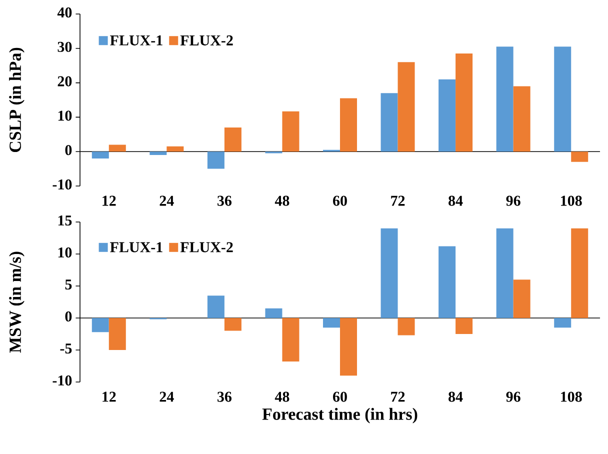 This screenshot has width=608, height=454. What do you see at coordinates (65, 81) in the screenshot?
I see `y-tick-label: 20` at bounding box center [65, 81].